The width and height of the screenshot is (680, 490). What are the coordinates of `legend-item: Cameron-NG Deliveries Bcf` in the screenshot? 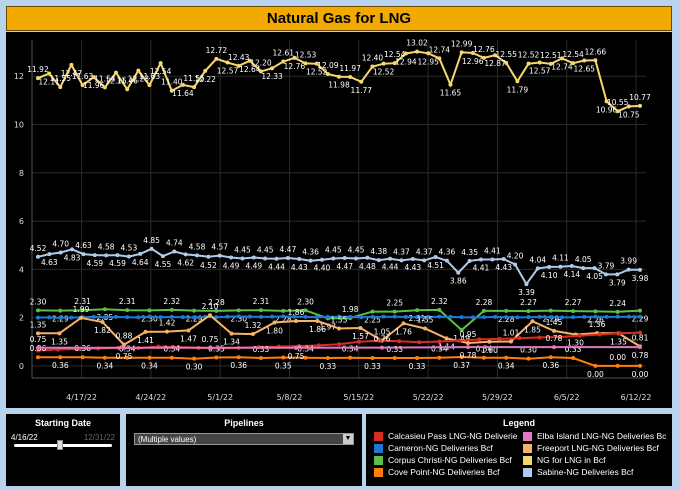 It's located at (445, 448).